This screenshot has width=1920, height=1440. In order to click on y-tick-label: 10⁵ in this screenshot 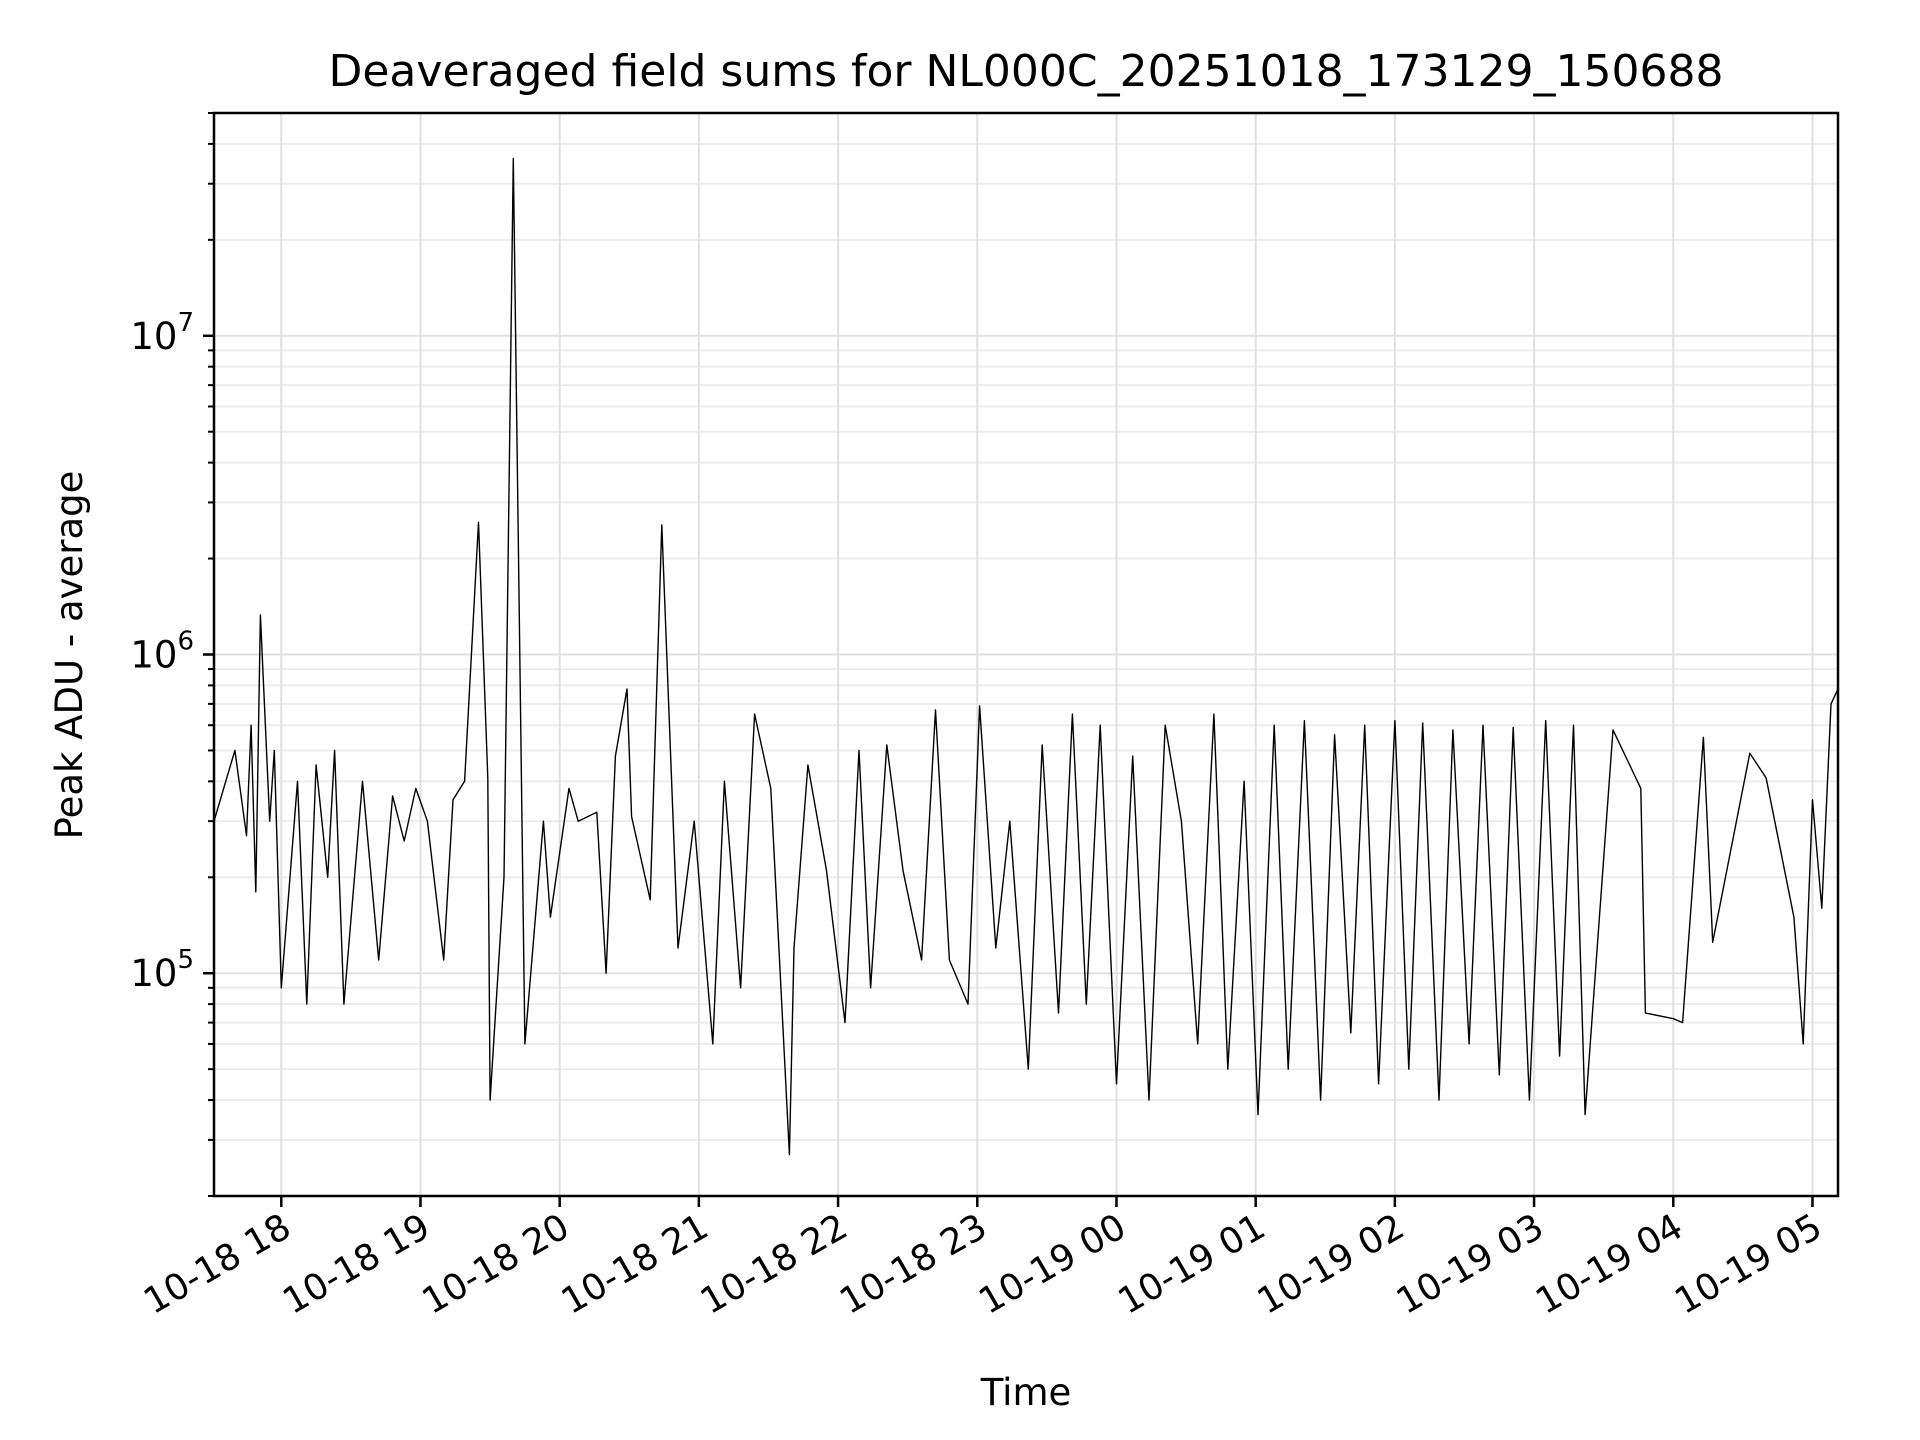, I will do `click(162, 970)`.